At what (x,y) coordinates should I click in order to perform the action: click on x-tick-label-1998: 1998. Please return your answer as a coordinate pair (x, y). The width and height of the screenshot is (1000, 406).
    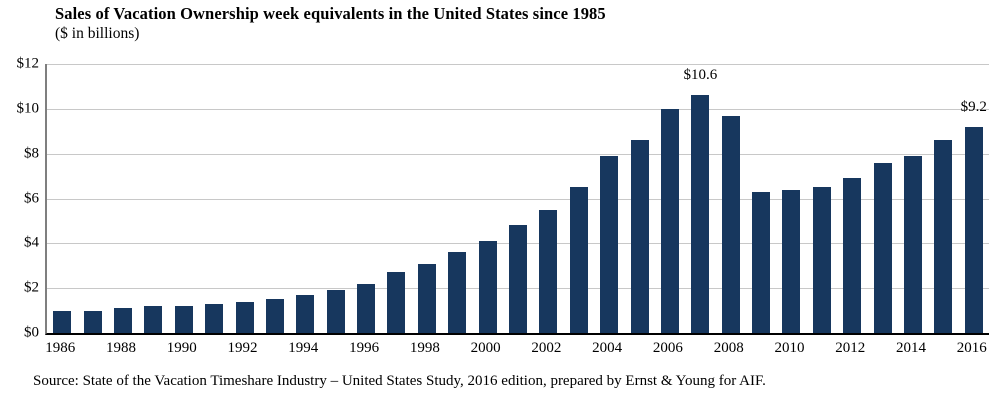
    Looking at the image, I should click on (424, 348).